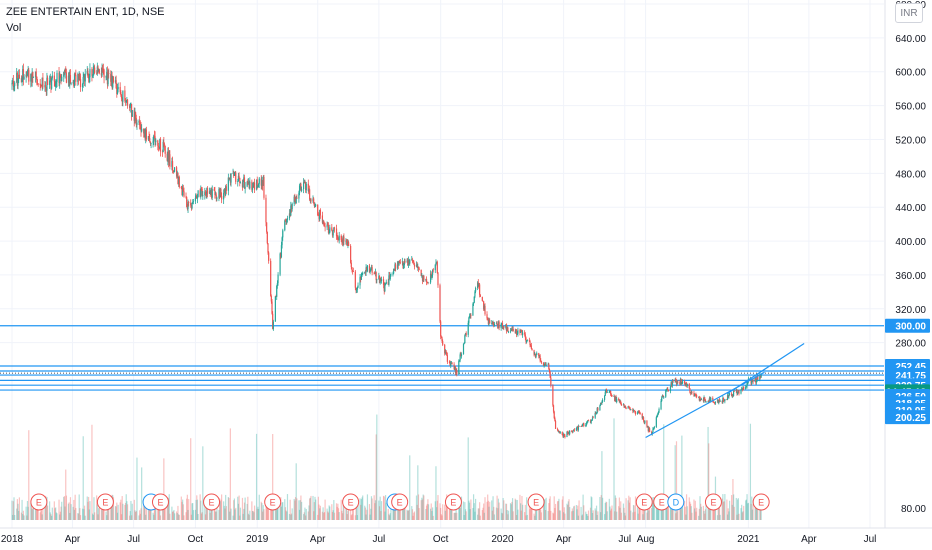 This screenshot has width=932, height=550. Describe the element at coordinates (809, 539) in the screenshot. I see `time-tick-label: Apr` at that location.